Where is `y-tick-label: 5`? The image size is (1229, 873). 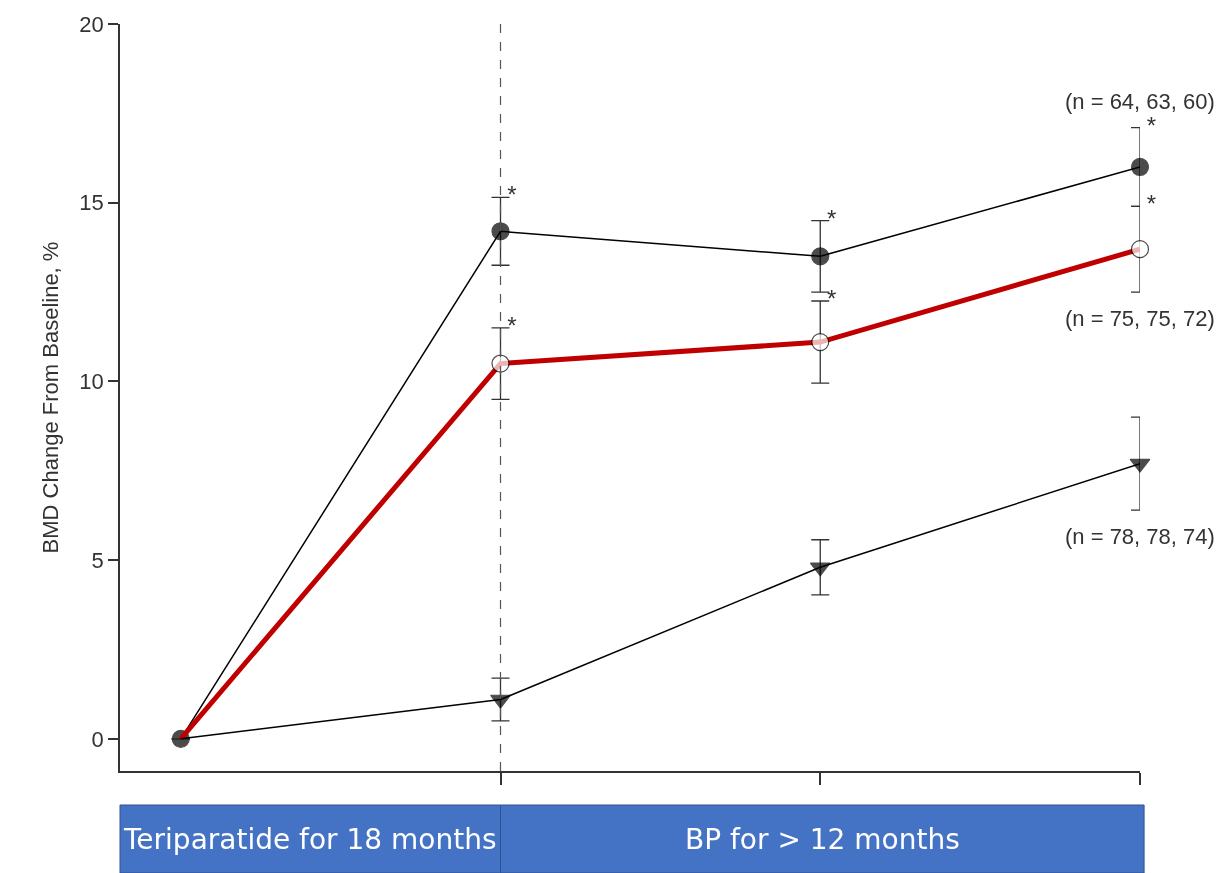 y-tick-label: 5 is located at coordinates (97, 560).